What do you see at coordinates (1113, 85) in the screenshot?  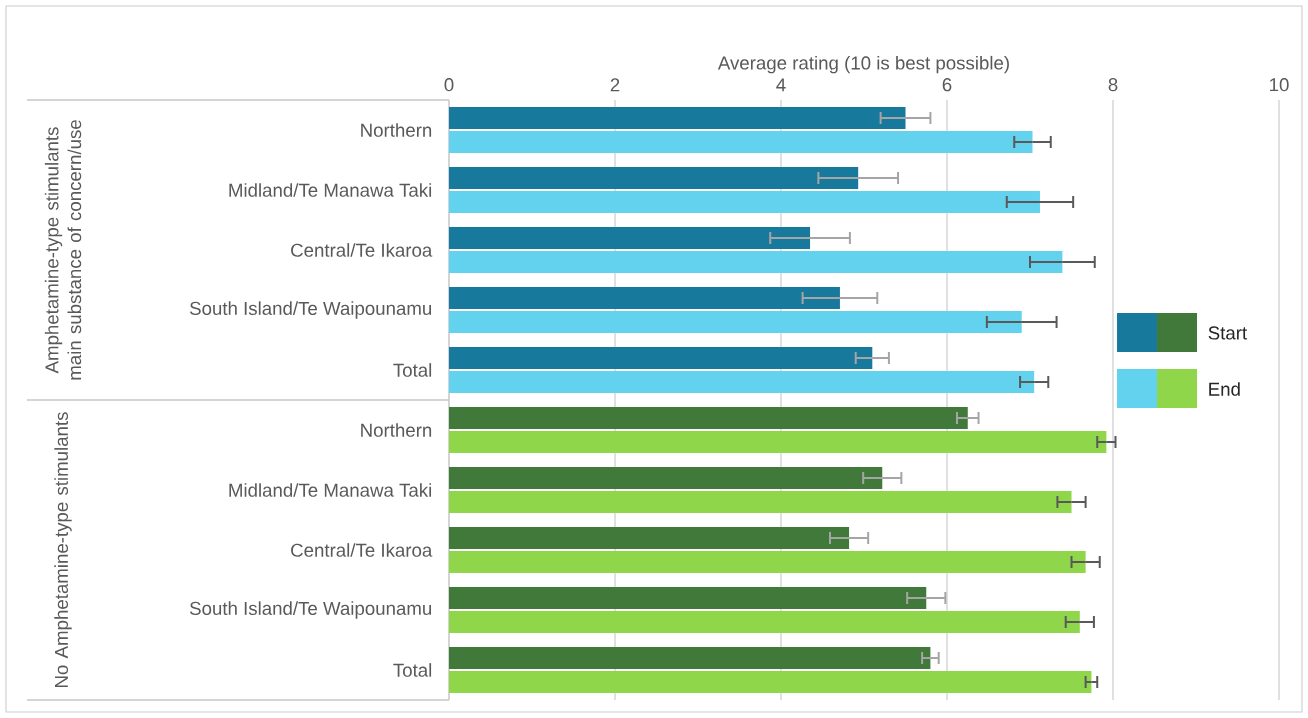 I see `x-tick-label: 8` at bounding box center [1113, 85].